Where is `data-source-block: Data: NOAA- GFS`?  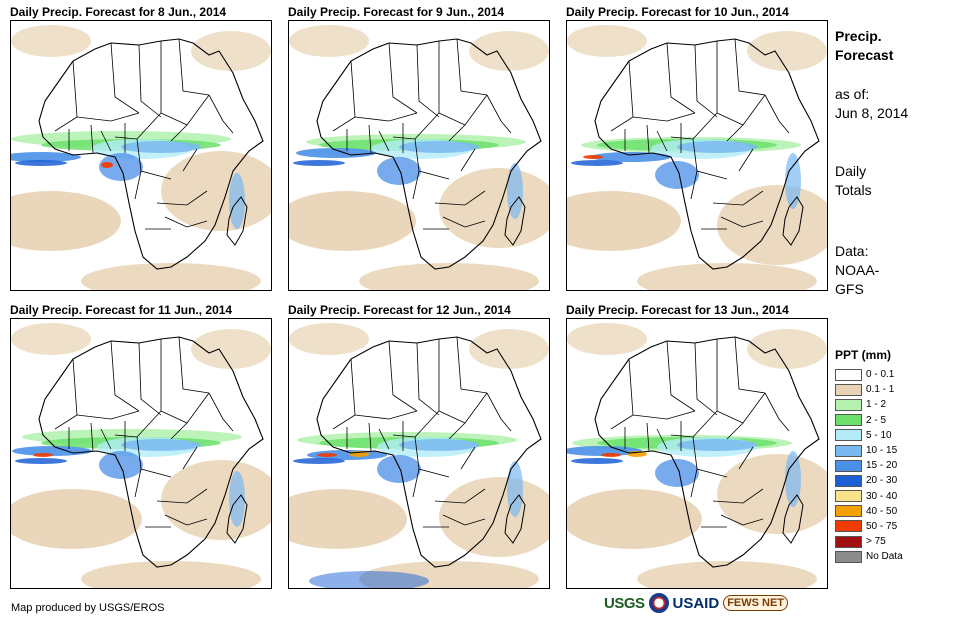
data-source-block: Data: NOAA- GFS is located at coordinates (857, 270).